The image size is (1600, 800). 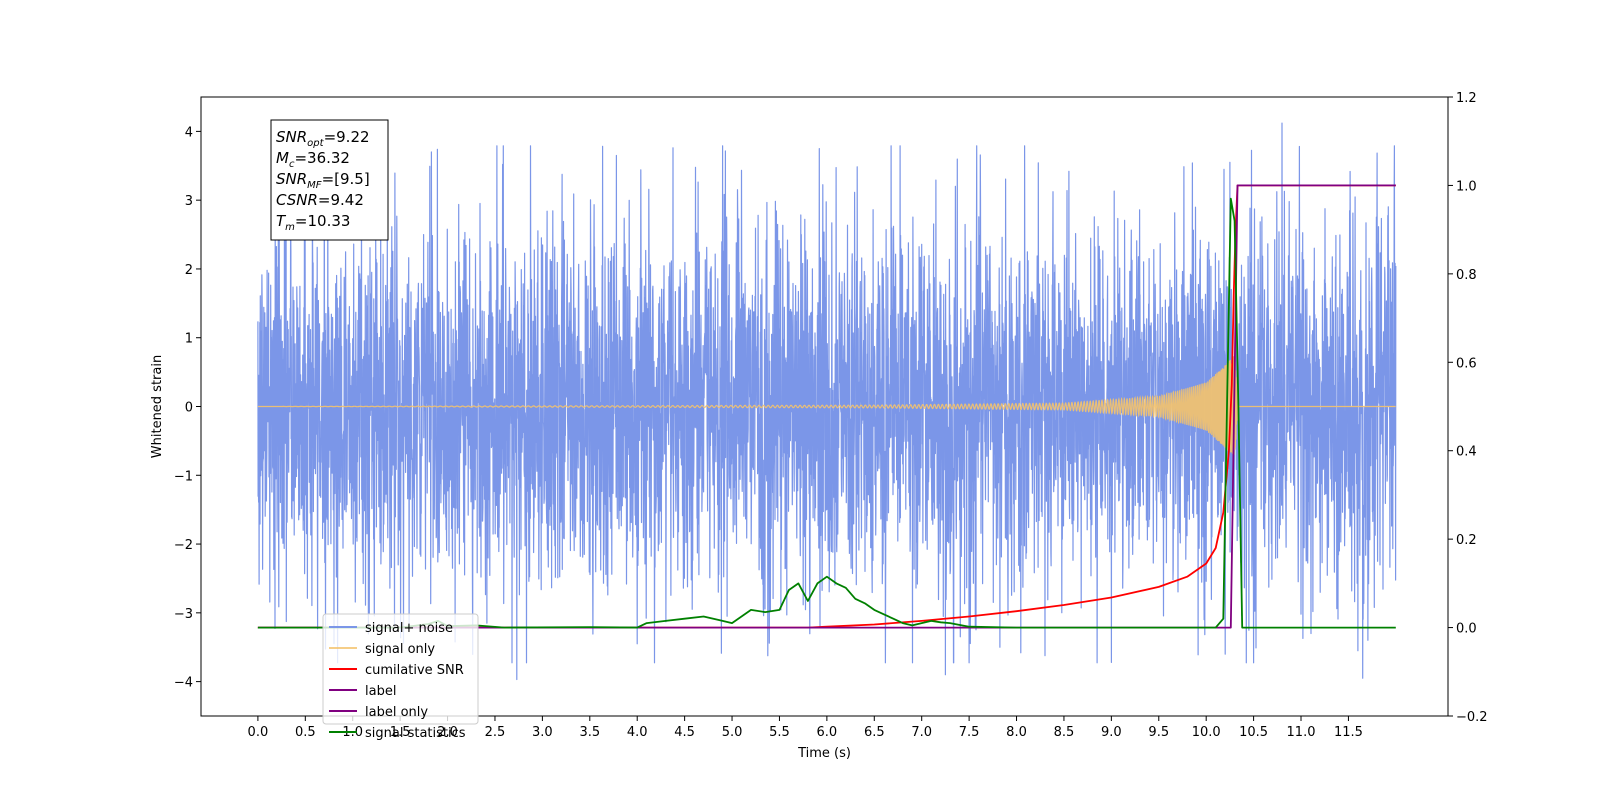 I want to click on stats-line: SNRopt=9.22, so click(x=323, y=138).